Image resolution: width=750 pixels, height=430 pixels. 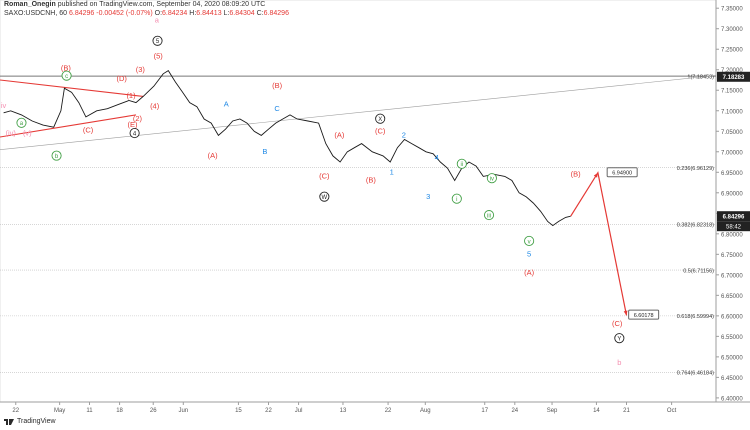 I want to click on x-tick-label: May, so click(x=59, y=411).